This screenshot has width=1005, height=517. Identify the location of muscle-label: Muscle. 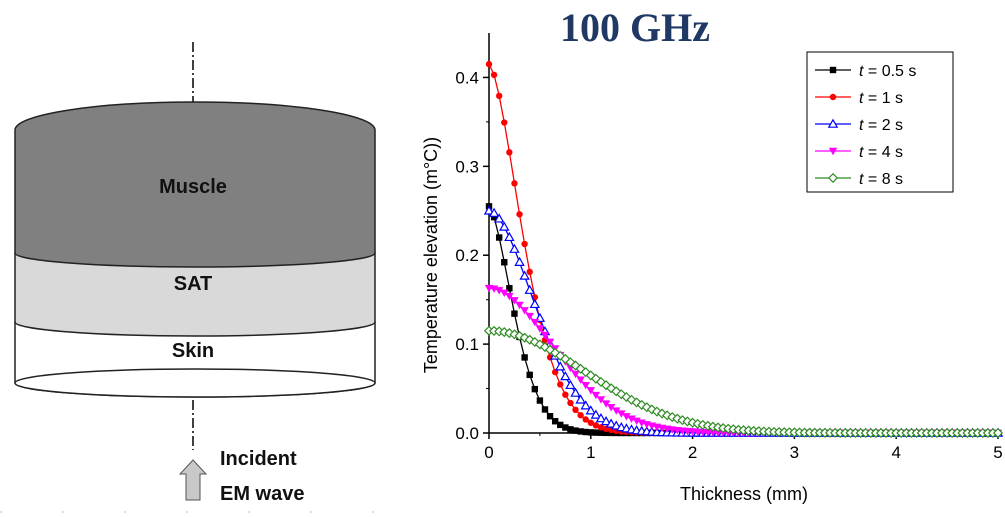
(193, 187).